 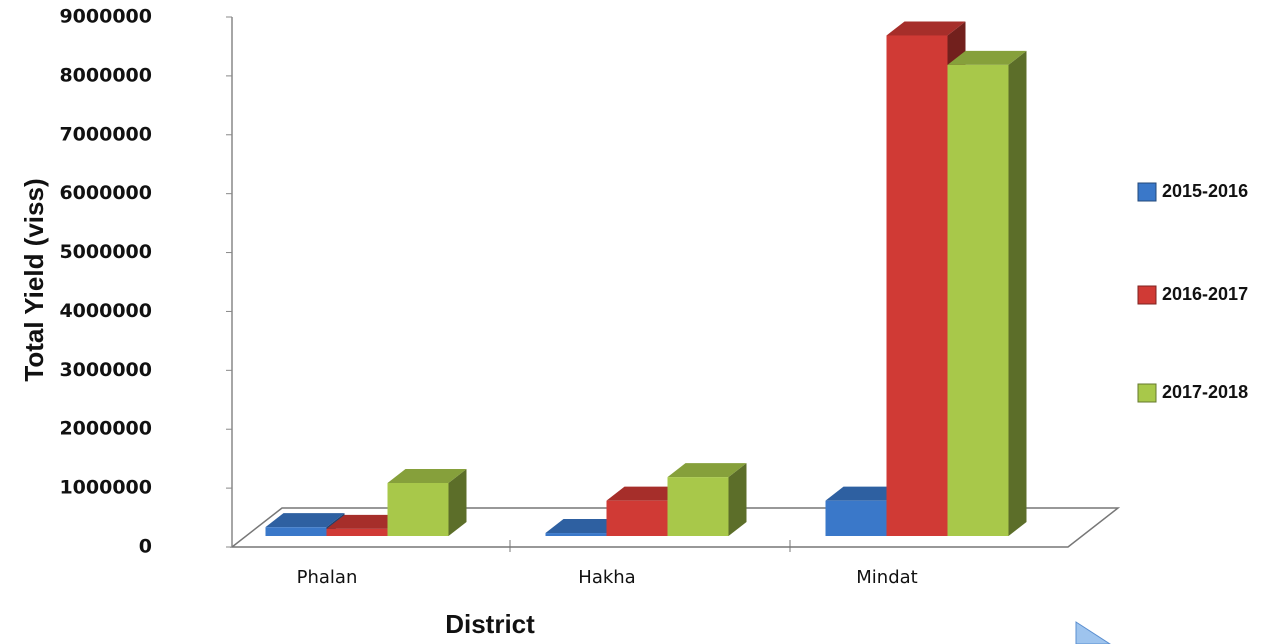 I want to click on x-tick-label: Phalan, so click(x=327, y=577).